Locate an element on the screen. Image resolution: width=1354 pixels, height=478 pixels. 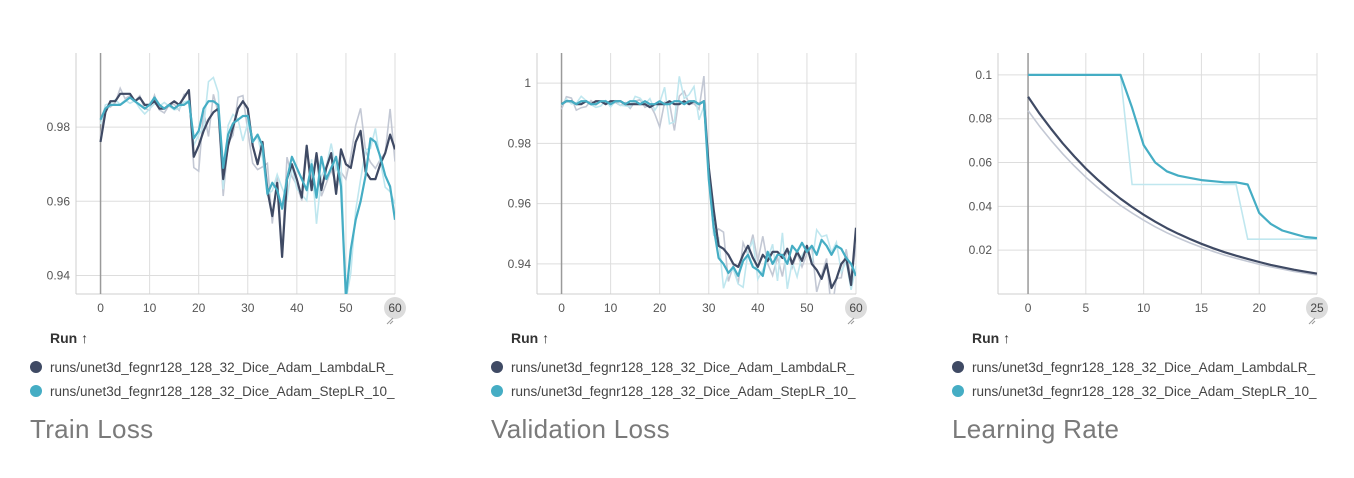
panel-title: Train Loss is located at coordinates (92, 429).